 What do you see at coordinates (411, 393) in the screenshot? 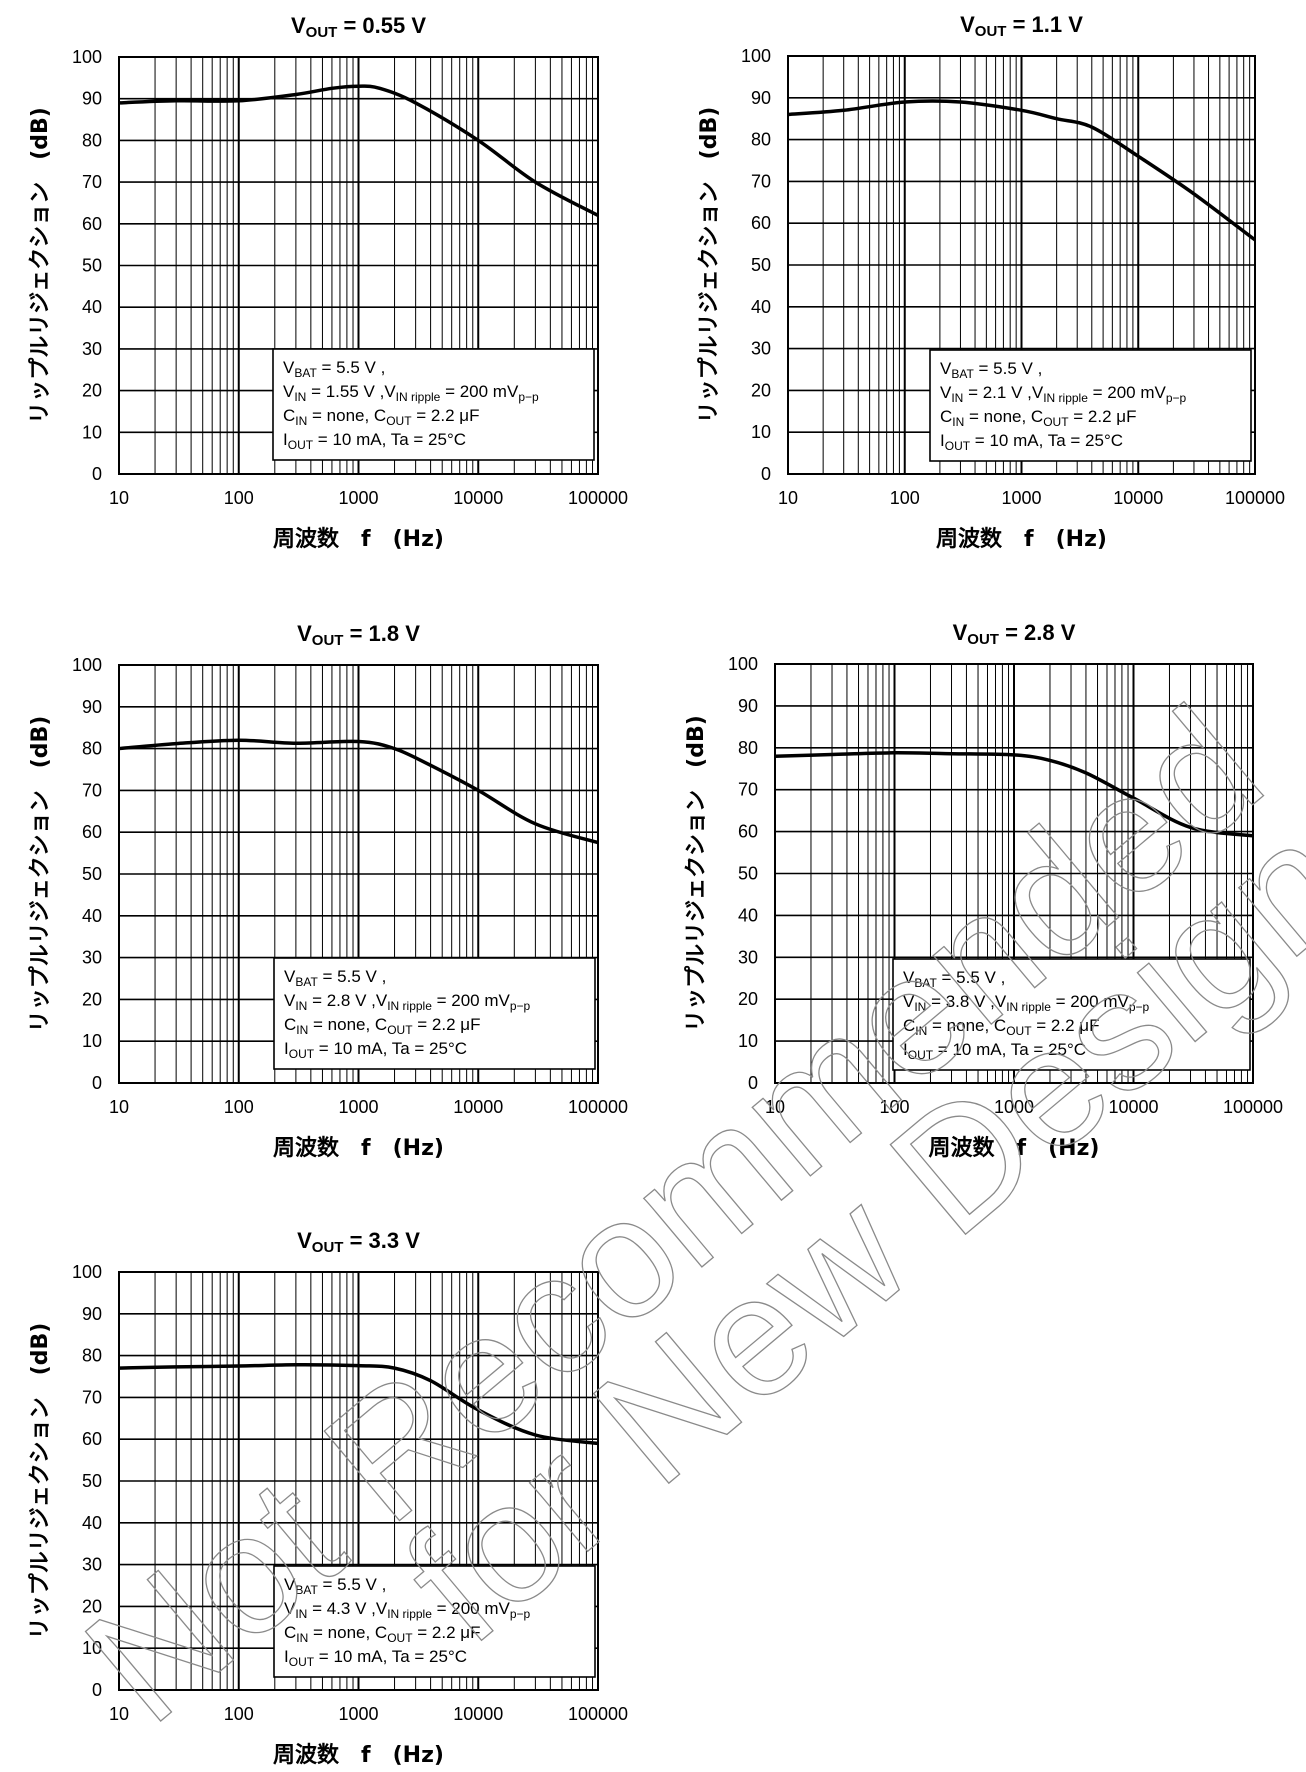
I see `condition-line: VIN = 1.55 V ,VIN ripple = 200 mVp−p` at bounding box center [411, 393].